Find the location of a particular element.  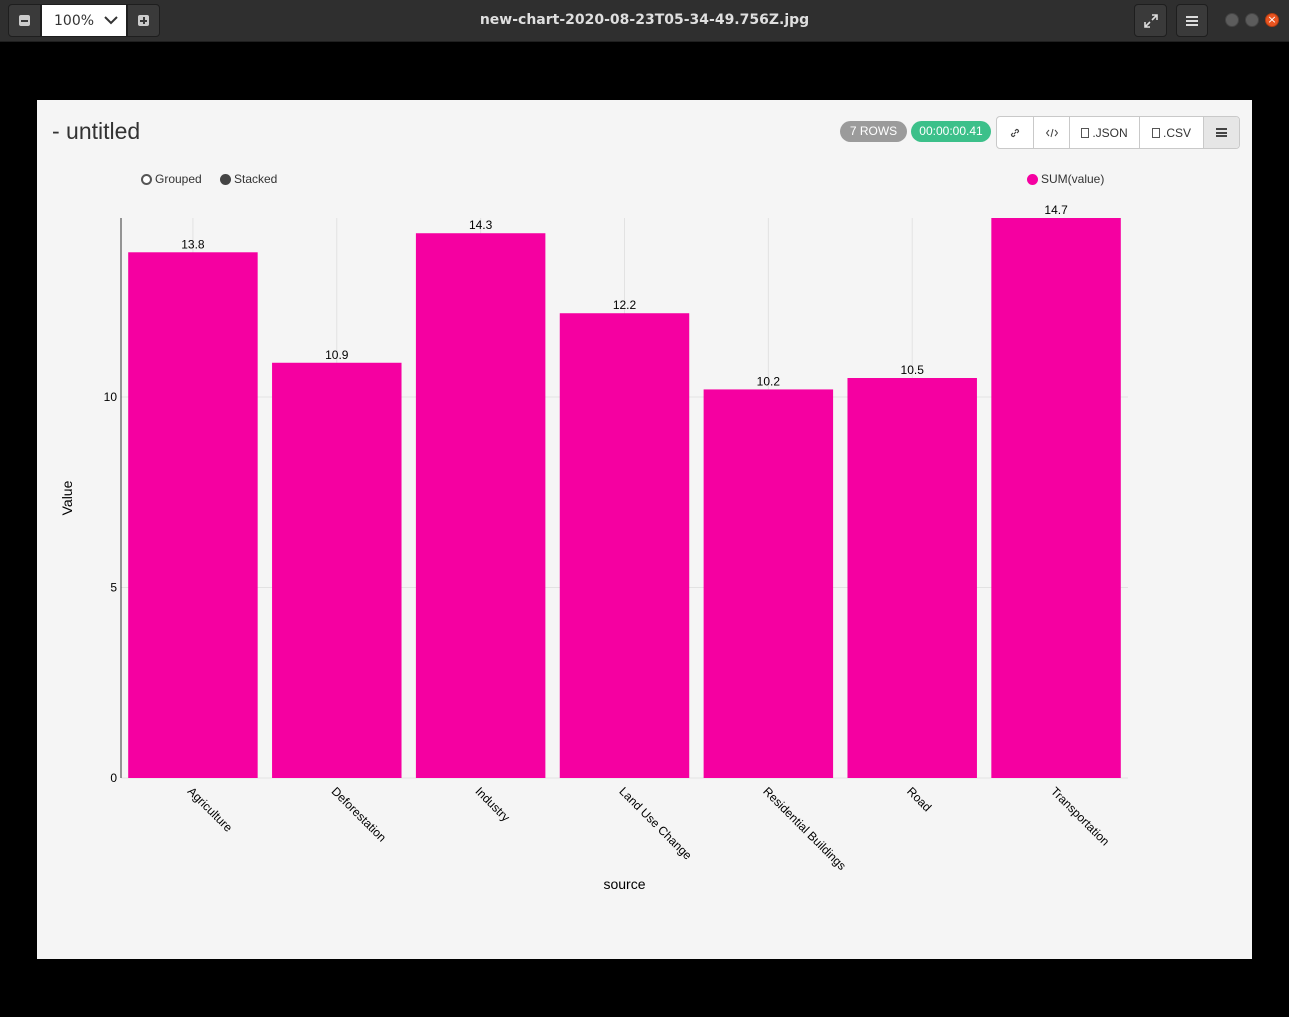

close-icon: × is located at coordinates (1272, 19).